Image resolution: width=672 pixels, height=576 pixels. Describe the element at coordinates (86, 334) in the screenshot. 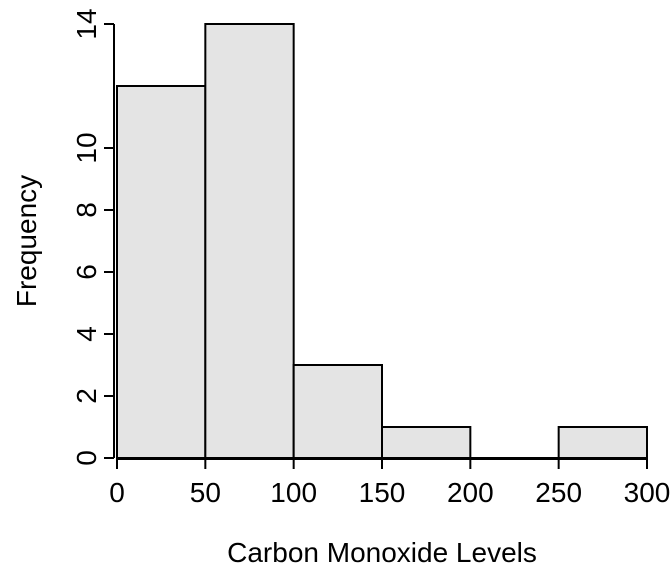

I see `y-tick-label-2: 4` at that location.